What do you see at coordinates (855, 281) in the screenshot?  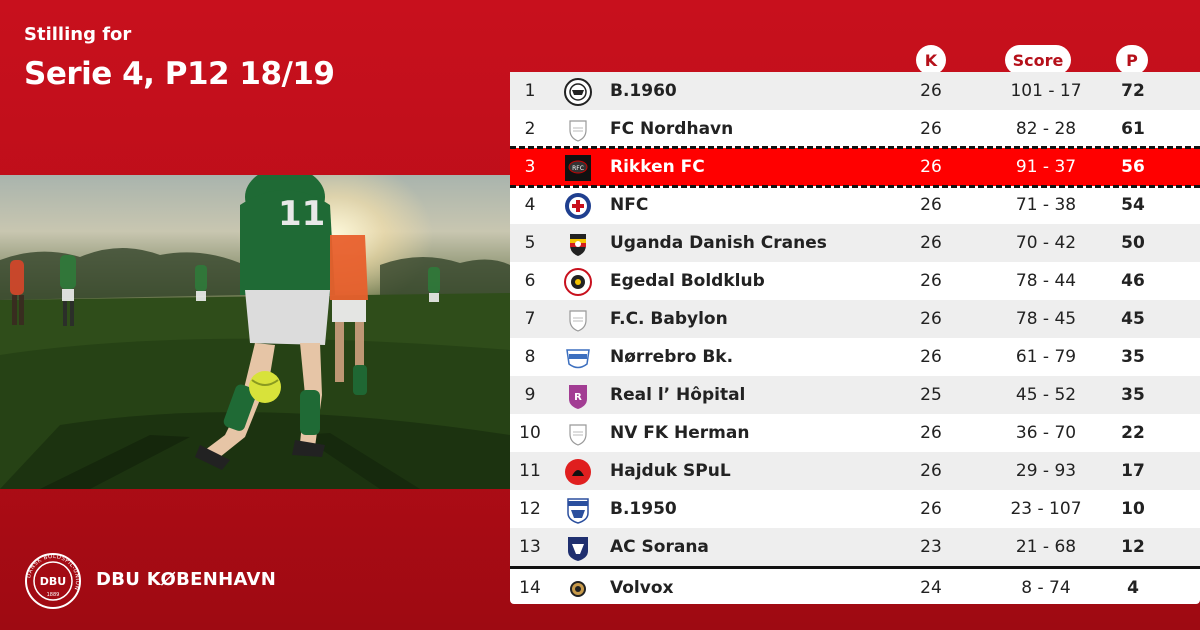 I see `table-row: 6 Egedal Boldklub 26 78 - 44 46` at bounding box center [855, 281].